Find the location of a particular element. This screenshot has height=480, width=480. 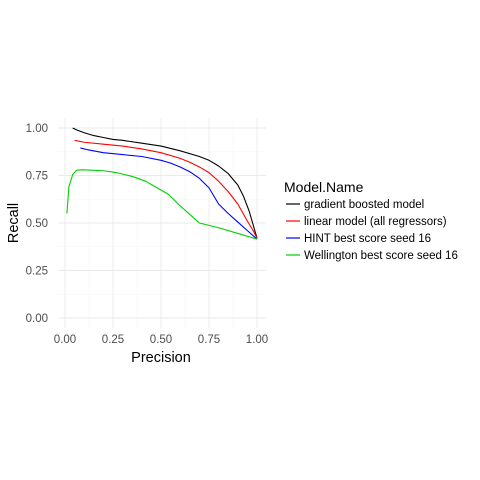

x-axis-ticks: 0.00 0.25 0.50 0.75 1.00 is located at coordinates (161, 340).